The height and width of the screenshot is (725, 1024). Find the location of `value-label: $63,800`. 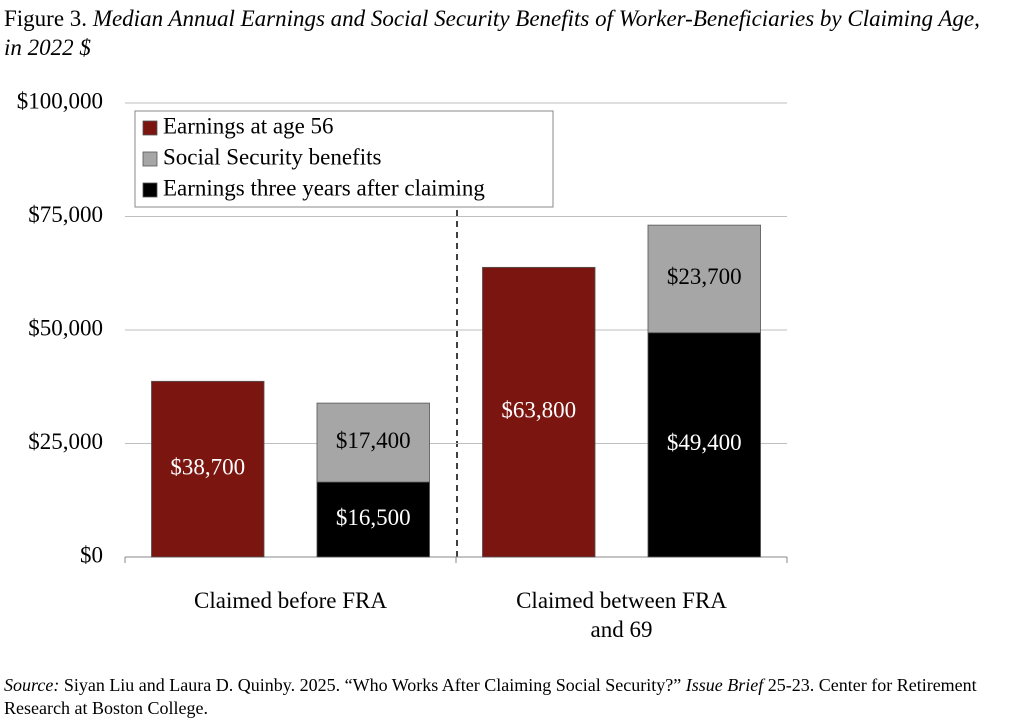

value-label: $63,800 is located at coordinates (538, 409).